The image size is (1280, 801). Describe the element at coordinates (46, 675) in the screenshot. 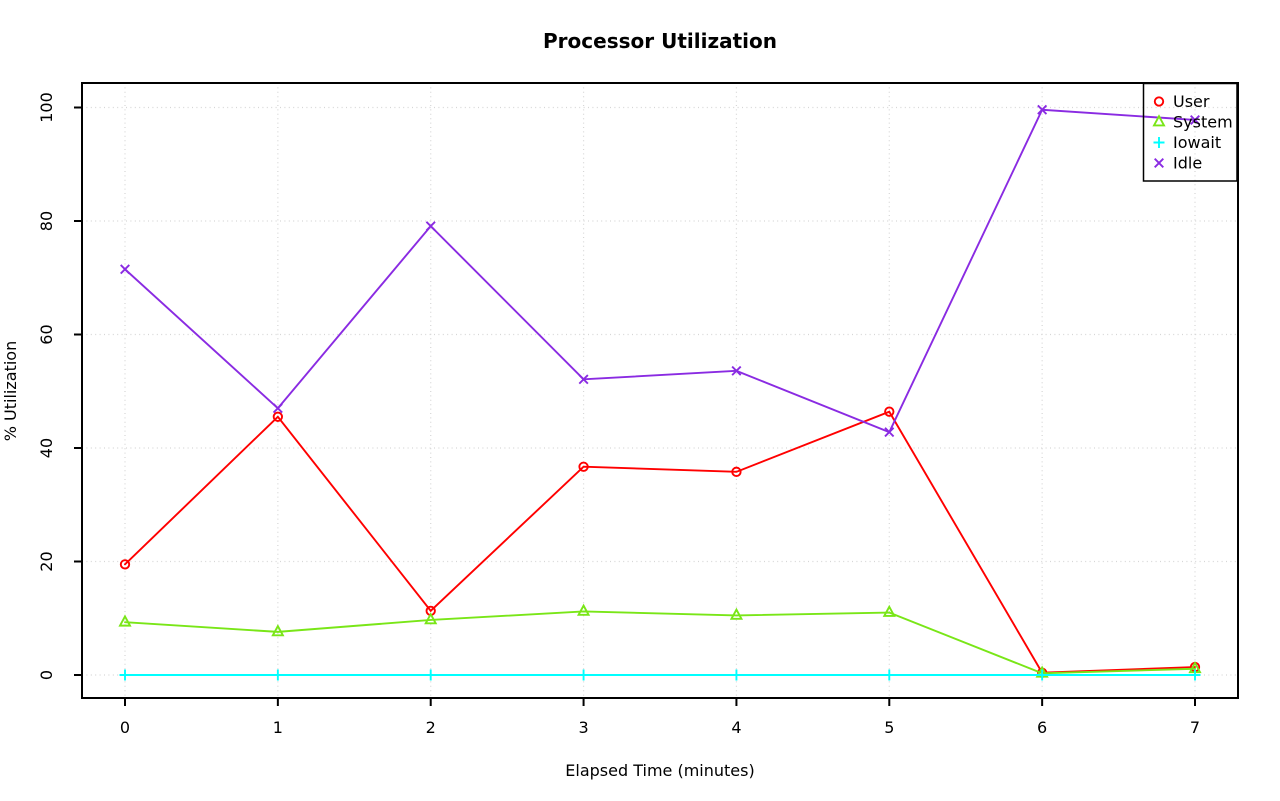

I see `y-tick-label: 0` at that location.